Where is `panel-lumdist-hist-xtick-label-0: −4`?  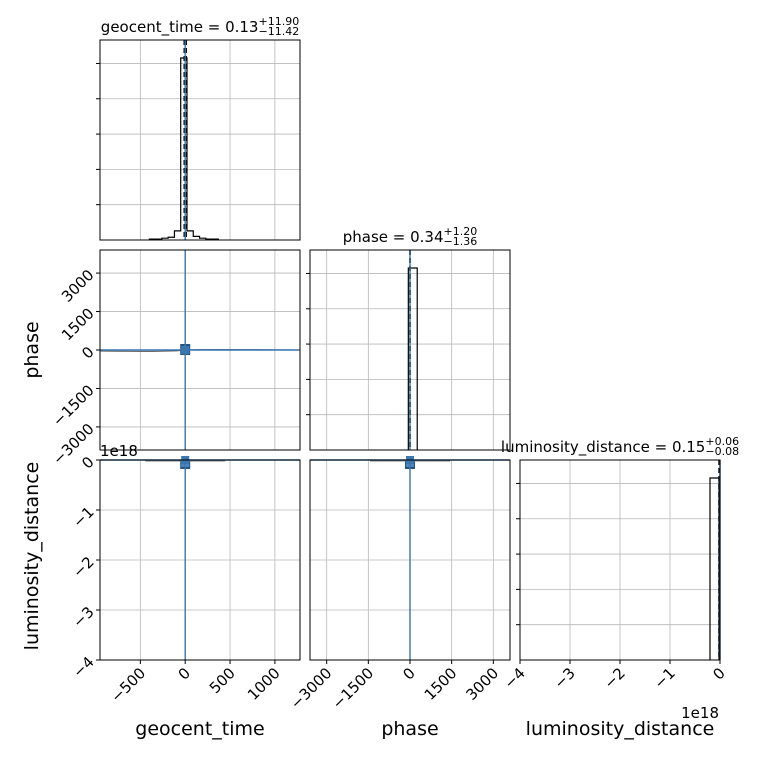
panel-lumdist-hist-xtick-label-0: −4 is located at coordinates (514, 678).